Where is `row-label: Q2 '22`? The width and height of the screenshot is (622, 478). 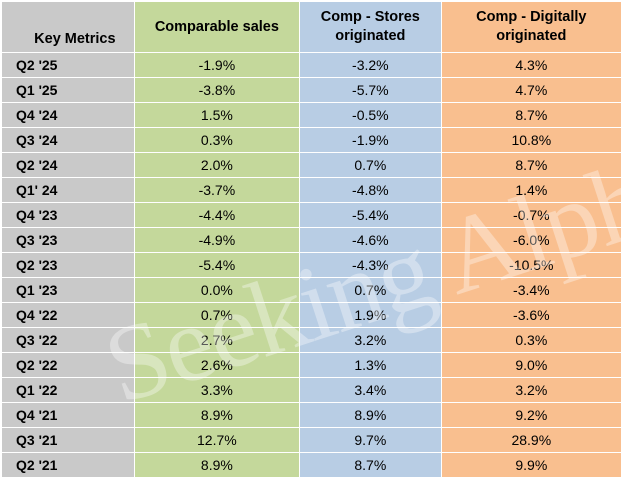
row-label: Q2 '22 is located at coordinates (68, 365).